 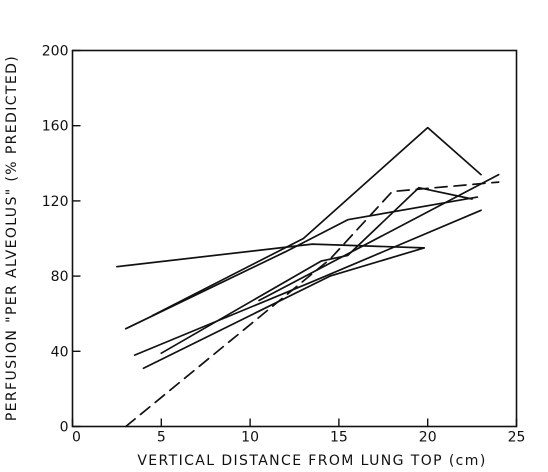 What do you see at coordinates (298, 438) in the screenshot?
I see `x-tick-labels: 0 5 10 15 20 25` at bounding box center [298, 438].